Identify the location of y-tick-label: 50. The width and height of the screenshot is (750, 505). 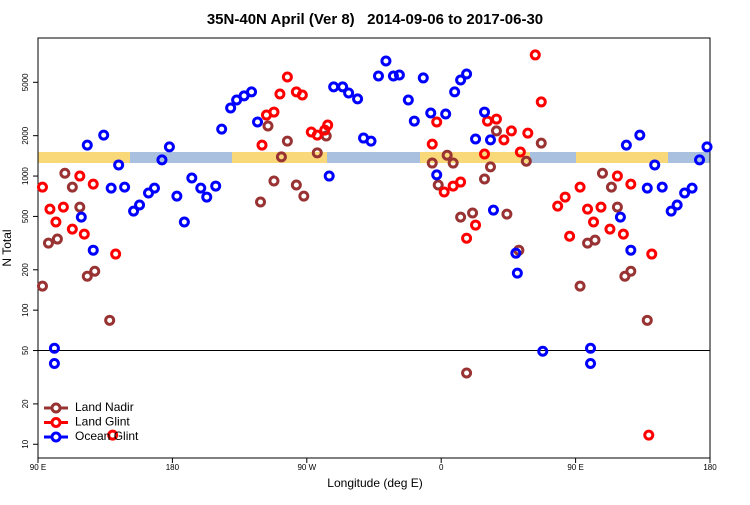
(25, 350).